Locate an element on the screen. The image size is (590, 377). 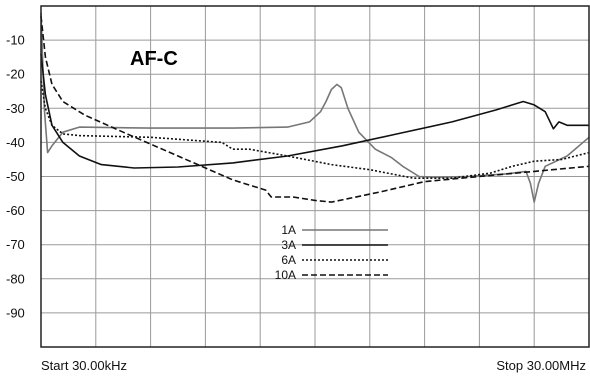
y-tick-label: -30 is located at coordinates (15, 108).